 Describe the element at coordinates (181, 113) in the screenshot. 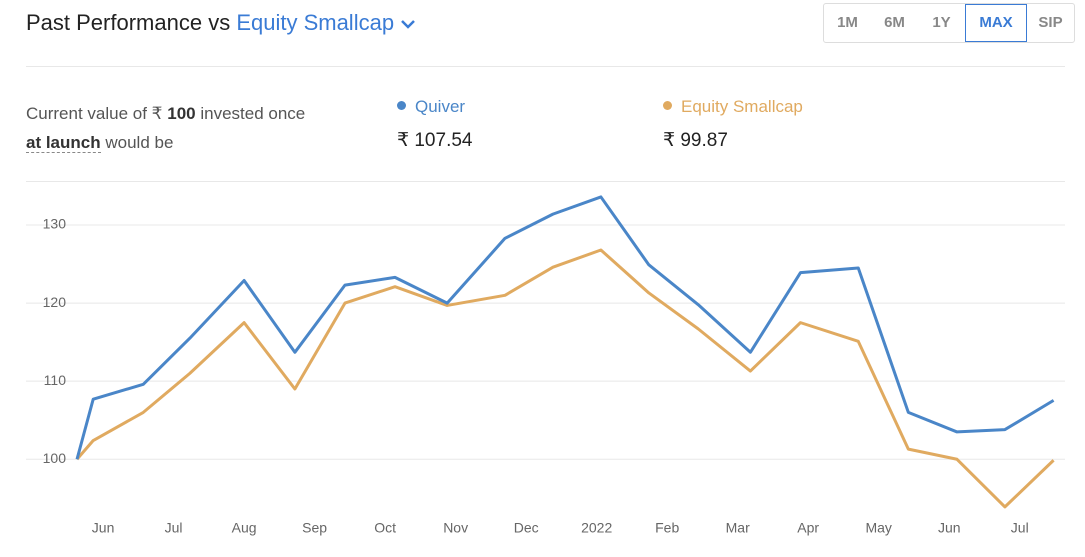

I see `amount: 100` at that location.